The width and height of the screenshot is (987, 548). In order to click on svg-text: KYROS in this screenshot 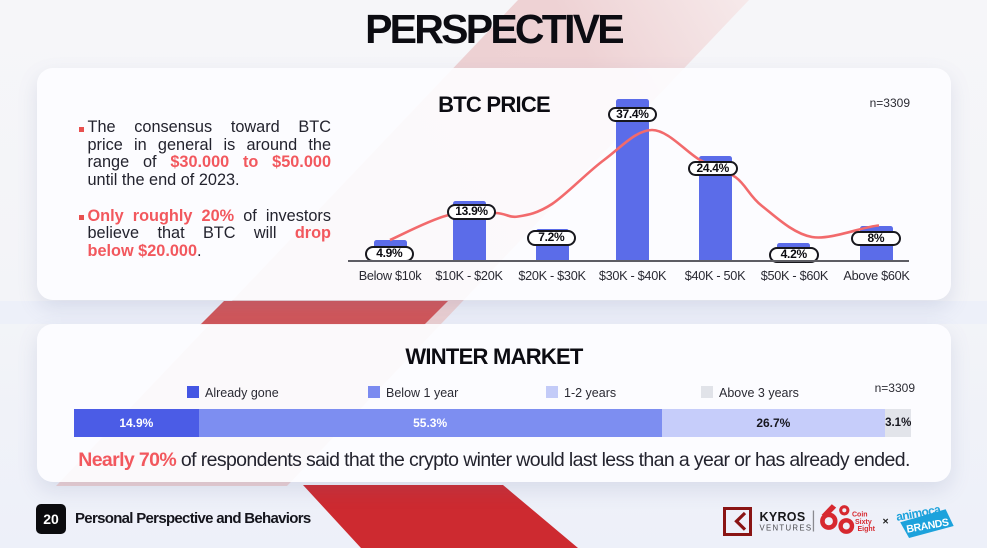, I will do `click(783, 517)`.